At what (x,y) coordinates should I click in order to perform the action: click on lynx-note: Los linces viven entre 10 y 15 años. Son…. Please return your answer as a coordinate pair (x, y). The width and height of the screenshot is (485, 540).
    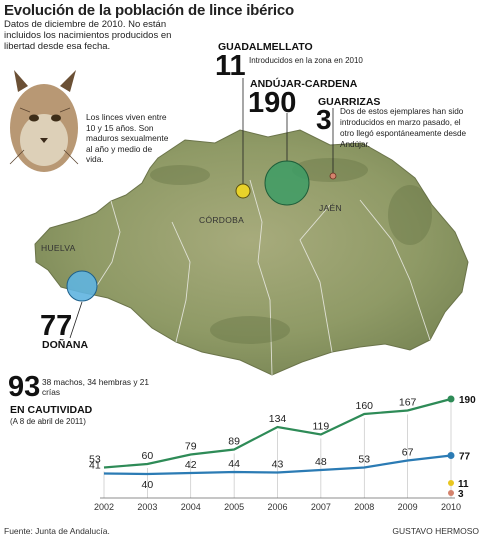
    Looking at the image, I should click on (127, 138).